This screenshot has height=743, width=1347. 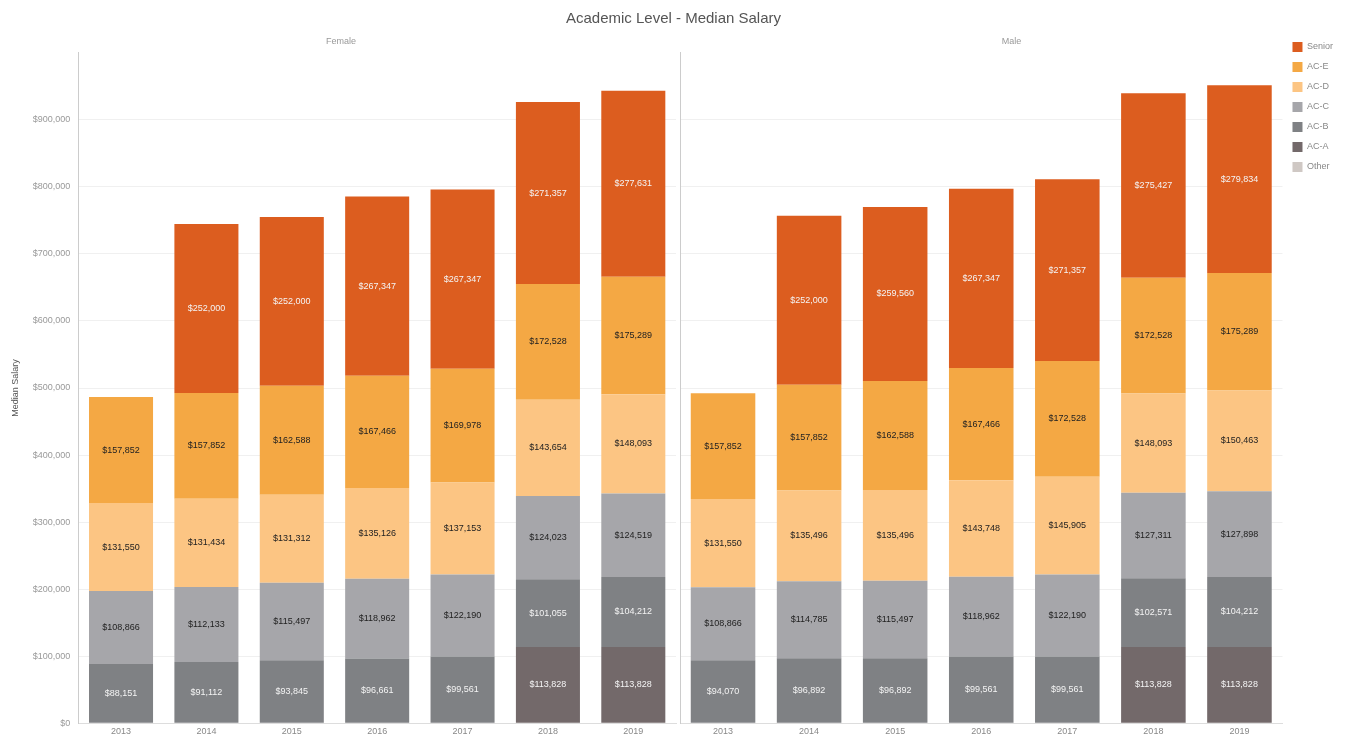 I want to click on data-label: $88,151, so click(x=121, y=692).